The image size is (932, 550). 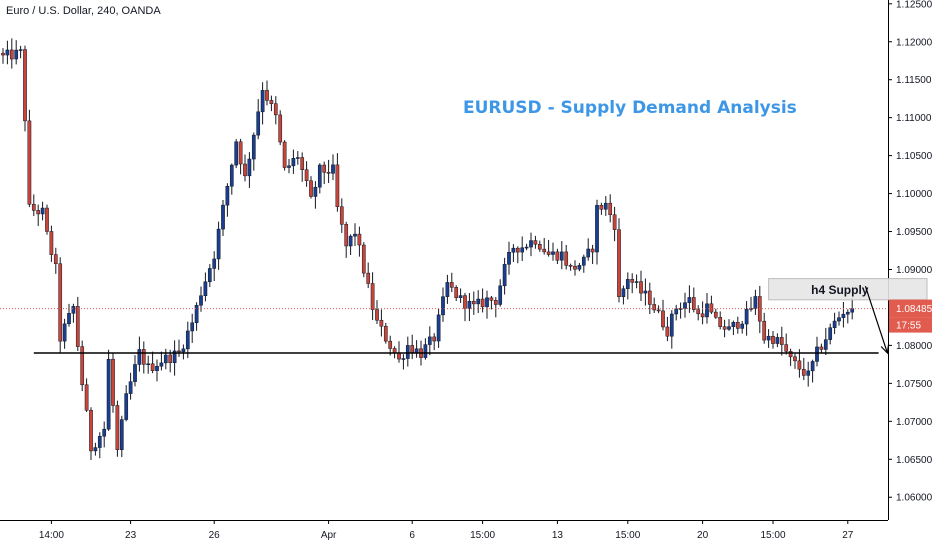 What do you see at coordinates (630, 108) in the screenshot?
I see `analysis-title: EURUSD - Supply Demand Analysis` at bounding box center [630, 108].